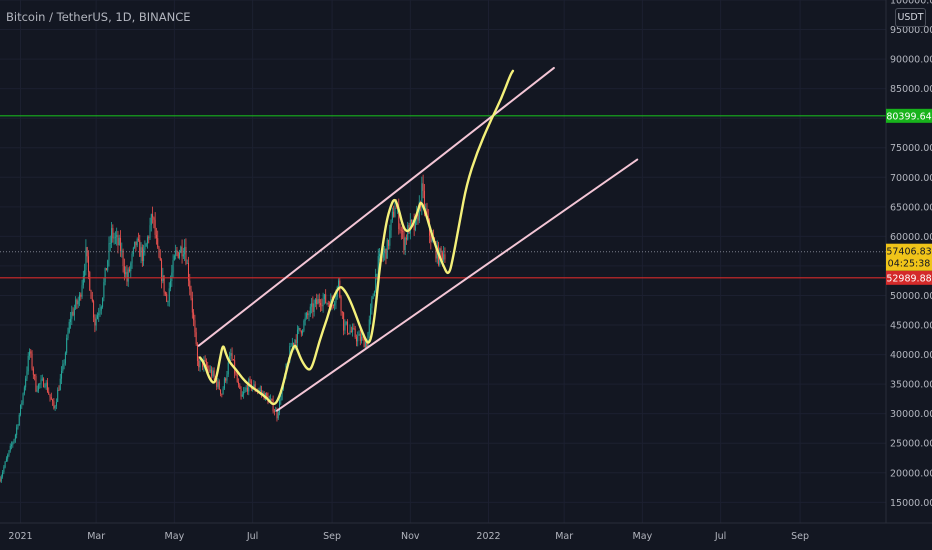 This screenshot has width=932, height=550. Describe the element at coordinates (910, 17) in the screenshot. I see `currency-unit-button: USDT` at that location.